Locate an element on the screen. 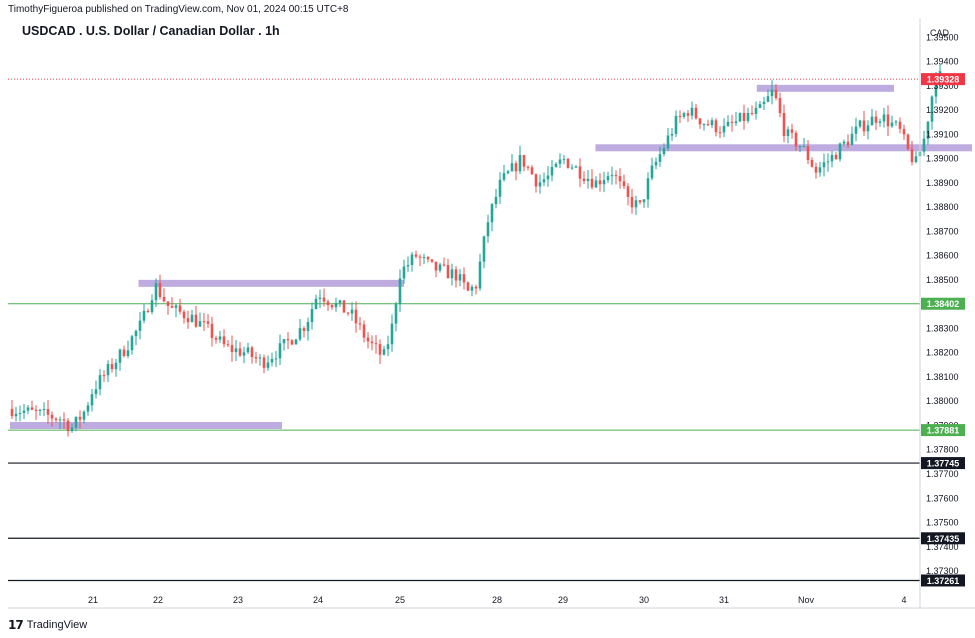  x-tick-label: 24 is located at coordinates (318, 600).